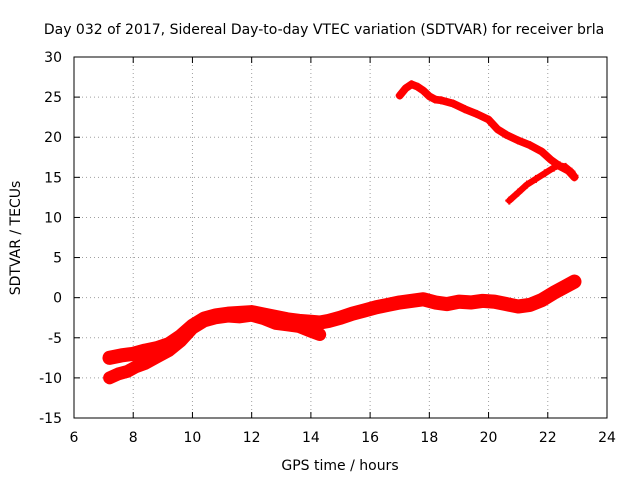 The width and height of the screenshot is (640, 485). What do you see at coordinates (252, 438) in the screenshot?
I see `x-tick-label: 12` at bounding box center [252, 438].